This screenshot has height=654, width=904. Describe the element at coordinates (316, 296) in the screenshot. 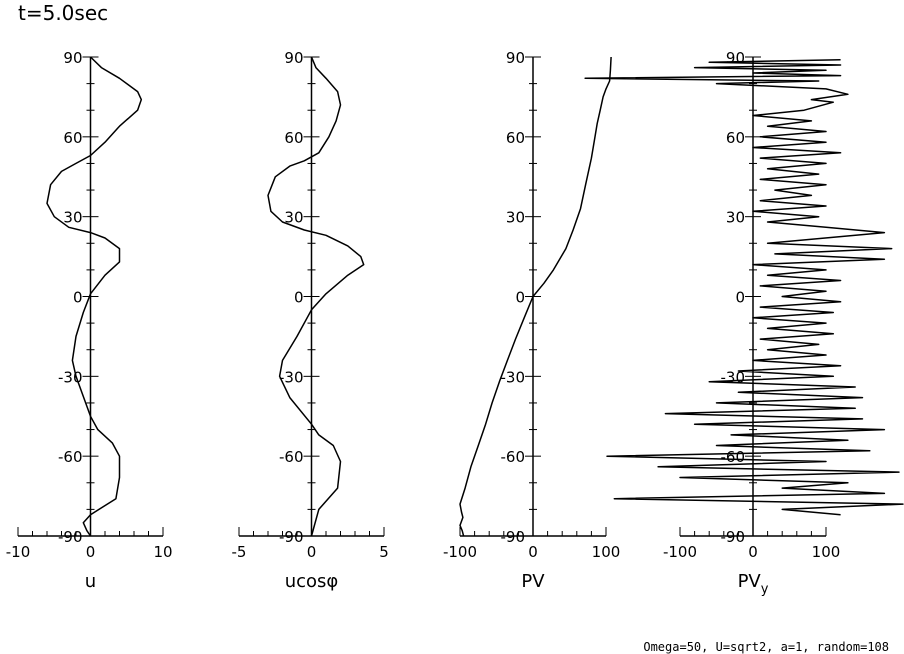

I see `series-line-ucosphi` at that location.